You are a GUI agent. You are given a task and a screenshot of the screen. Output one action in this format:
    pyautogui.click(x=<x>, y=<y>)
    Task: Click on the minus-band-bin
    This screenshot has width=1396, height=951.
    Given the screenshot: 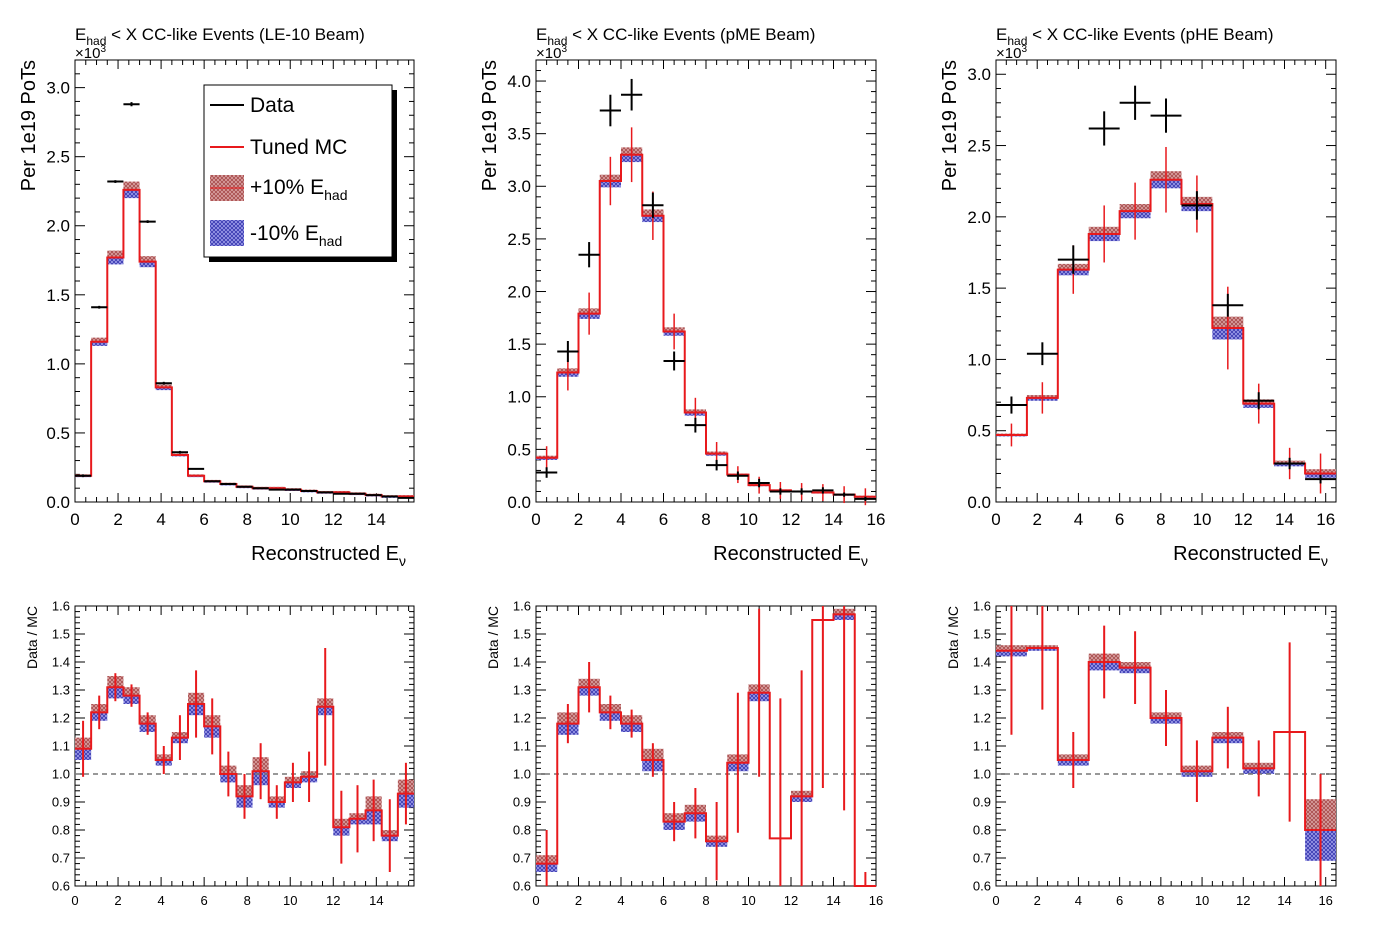 What is the action you would take?
    pyautogui.click(x=99, y=343)
    